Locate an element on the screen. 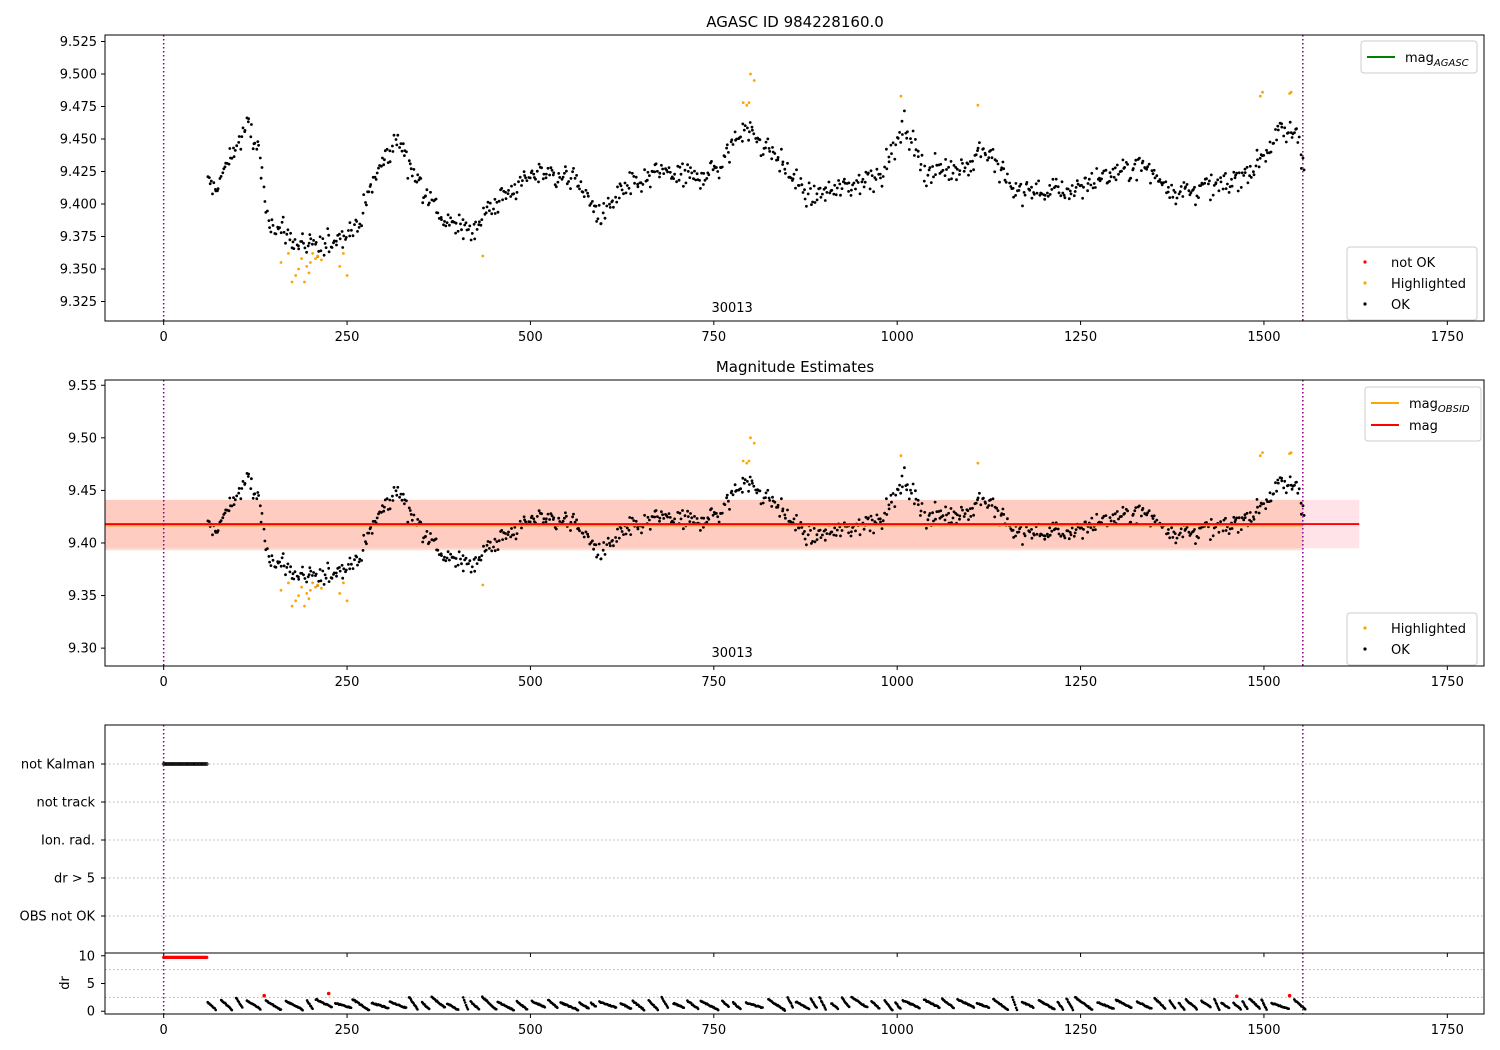 The image size is (1500, 1050). panel1-points is located at coordinates (756, 178).